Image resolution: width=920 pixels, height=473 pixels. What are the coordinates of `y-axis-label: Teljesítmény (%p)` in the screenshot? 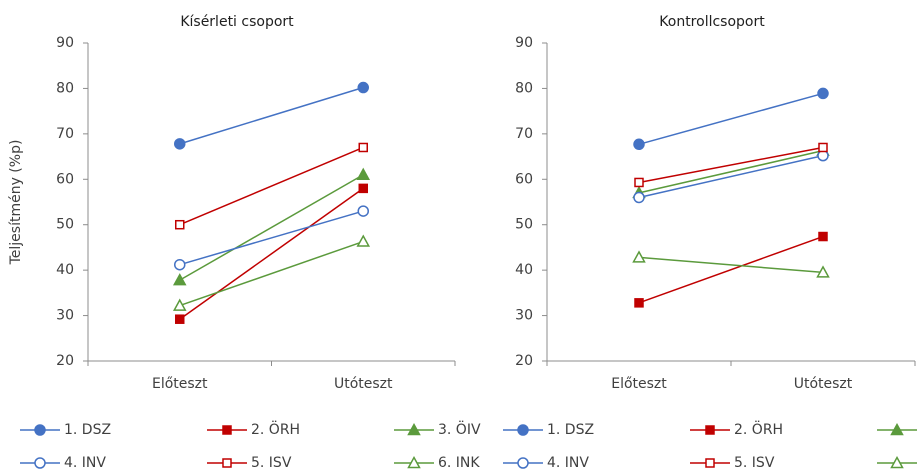 It's located at (16, 203).